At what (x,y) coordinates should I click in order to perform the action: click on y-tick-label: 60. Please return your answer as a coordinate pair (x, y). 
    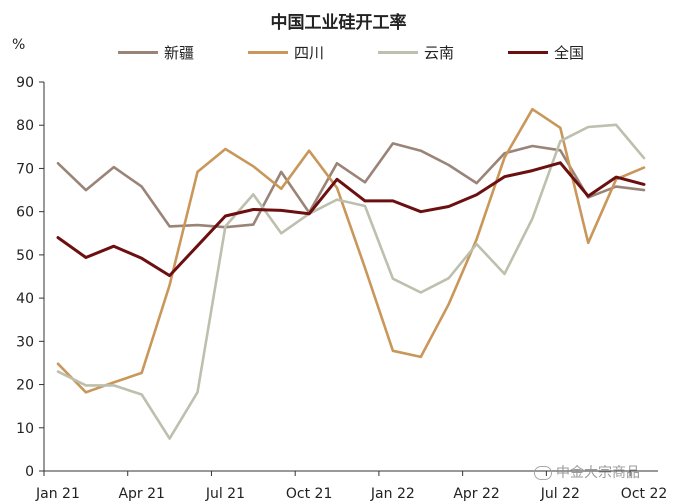
    Looking at the image, I should click on (25, 213).